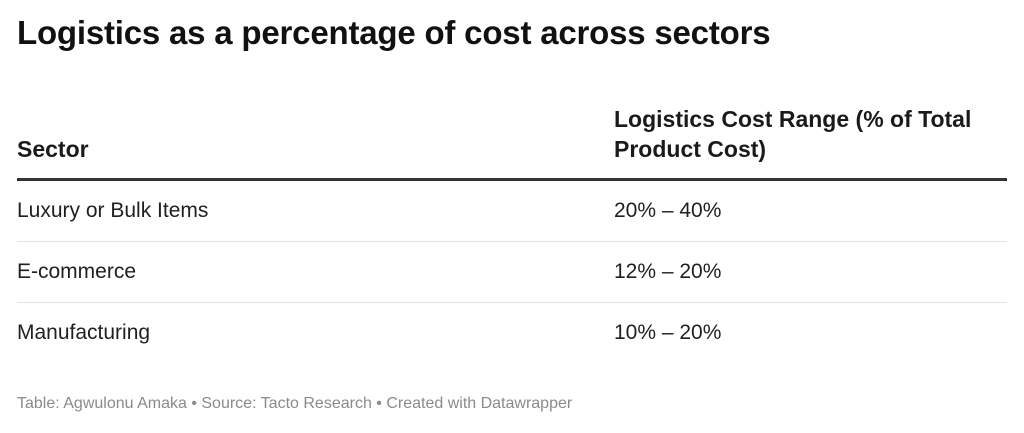 Image resolution: width=1024 pixels, height=433 pixels. What do you see at coordinates (668, 210) in the screenshot?
I see `cost-range-cell: 20% – 40%` at bounding box center [668, 210].